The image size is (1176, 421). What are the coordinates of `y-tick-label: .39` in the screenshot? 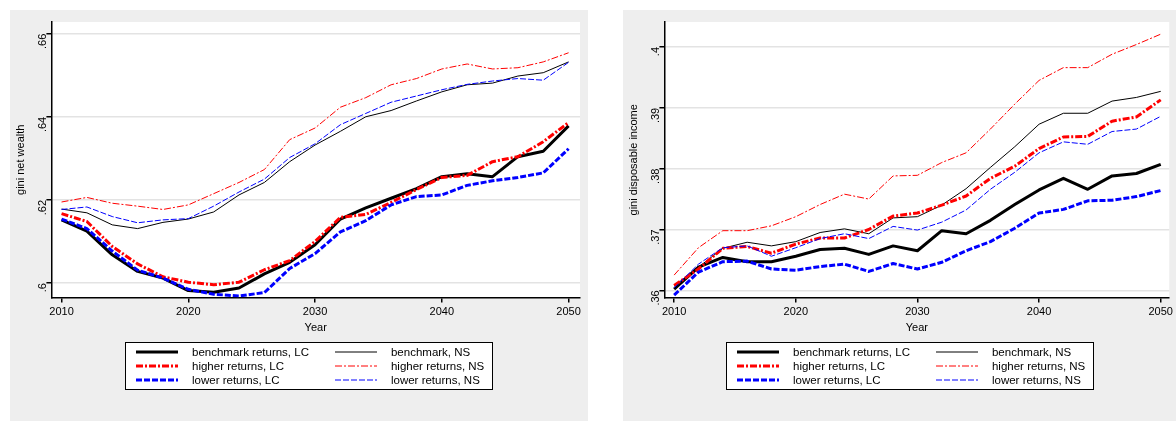 It's located at (655, 115).